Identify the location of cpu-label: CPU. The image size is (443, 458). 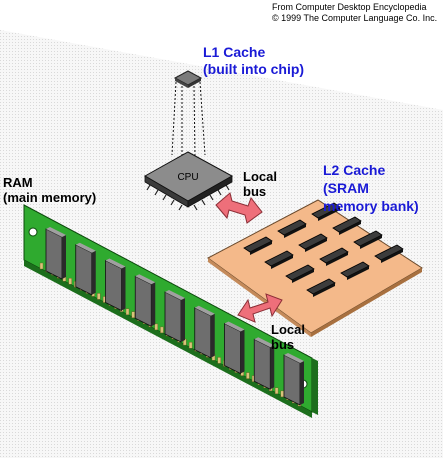
(187, 177).